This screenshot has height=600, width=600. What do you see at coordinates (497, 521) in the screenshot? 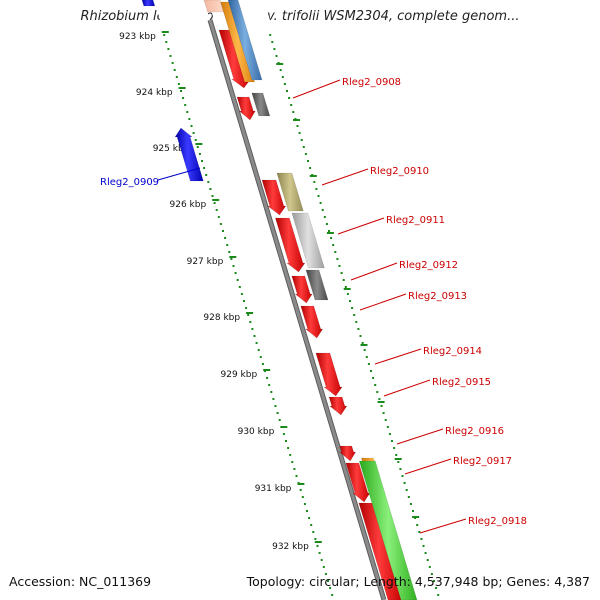
I see `gene-label: Rleg2_0918` at bounding box center [497, 521].